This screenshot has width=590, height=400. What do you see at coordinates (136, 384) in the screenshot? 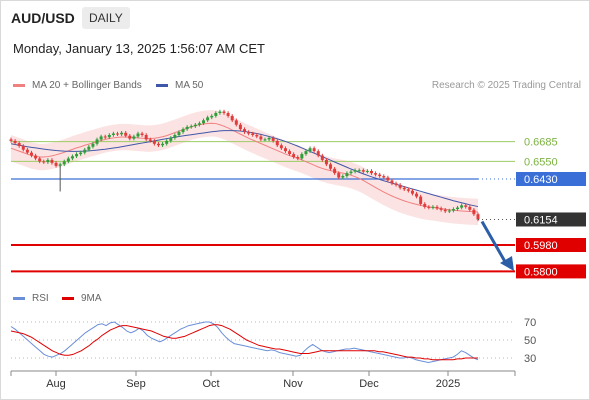
I see `time-label-Sep: Sep` at bounding box center [136, 384].